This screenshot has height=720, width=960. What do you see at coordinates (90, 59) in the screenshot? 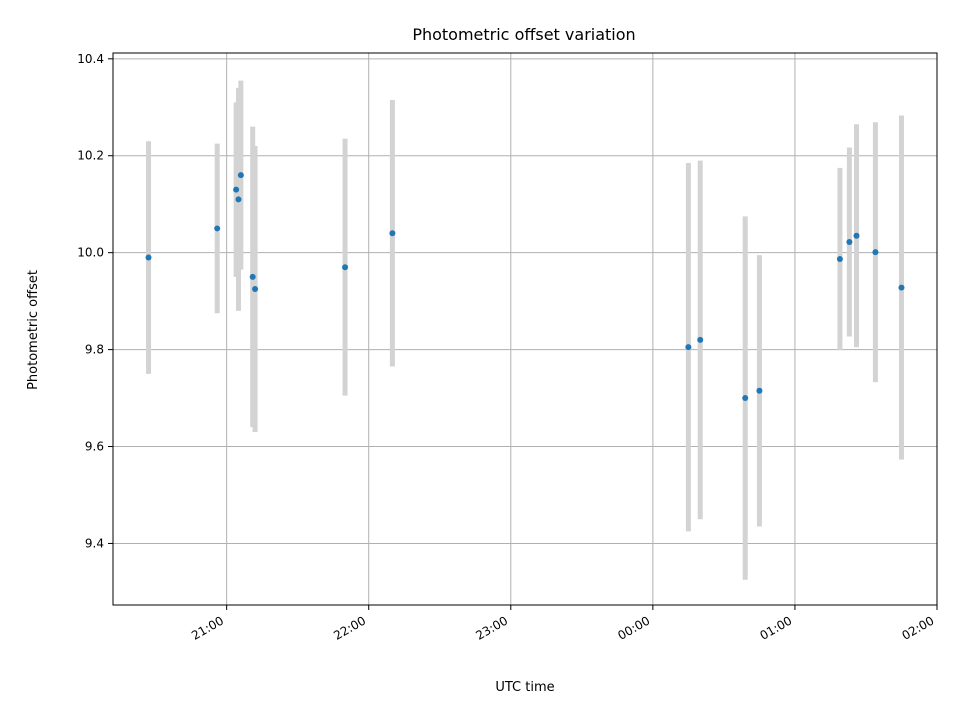
I see `y-tick-label: 10.4` at bounding box center [90, 59].